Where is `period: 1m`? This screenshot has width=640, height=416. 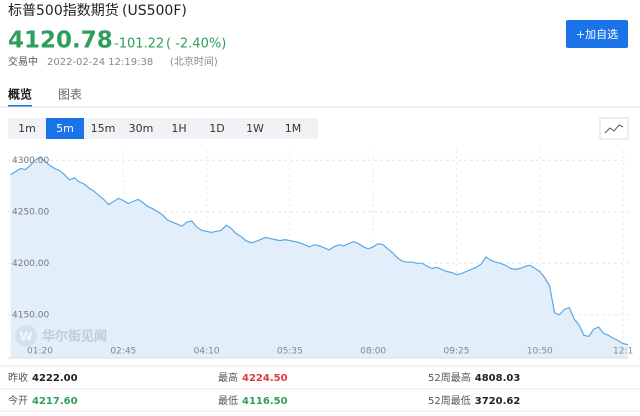
period: 1m is located at coordinates (27, 128).